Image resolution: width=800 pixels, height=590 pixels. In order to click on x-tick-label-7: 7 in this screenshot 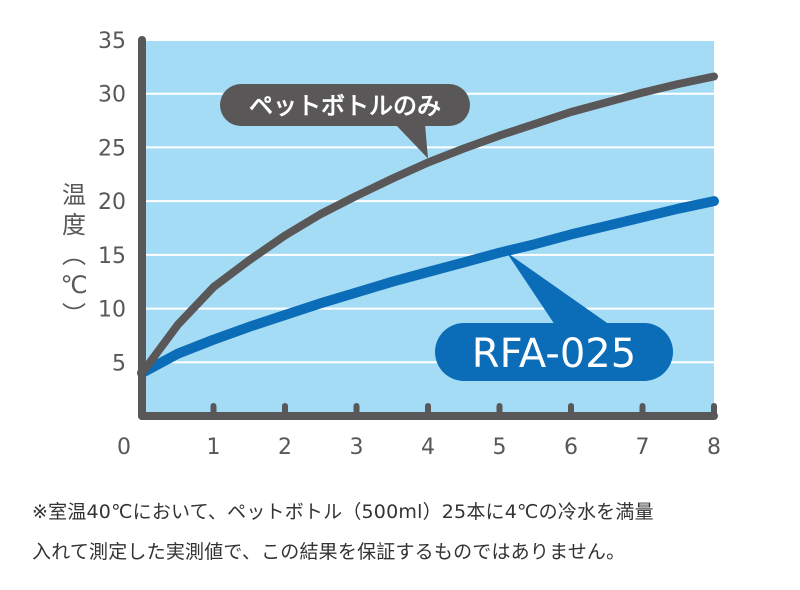, I will do `click(643, 447)`.